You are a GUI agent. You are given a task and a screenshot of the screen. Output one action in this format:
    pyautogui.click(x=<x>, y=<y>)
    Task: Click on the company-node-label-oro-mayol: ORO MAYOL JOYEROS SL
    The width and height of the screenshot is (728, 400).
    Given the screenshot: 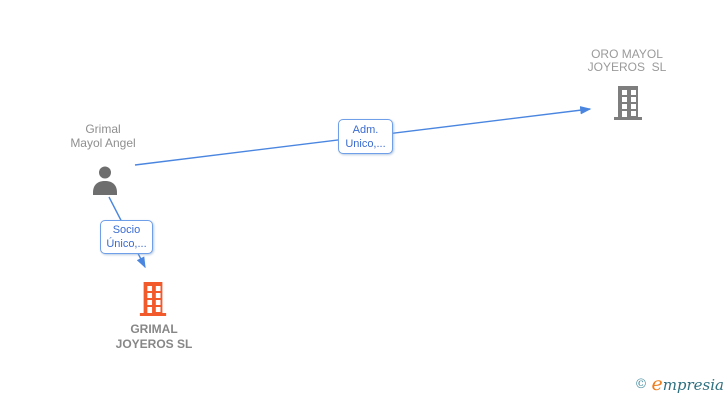 What is the action you would take?
    pyautogui.click(x=627, y=60)
    